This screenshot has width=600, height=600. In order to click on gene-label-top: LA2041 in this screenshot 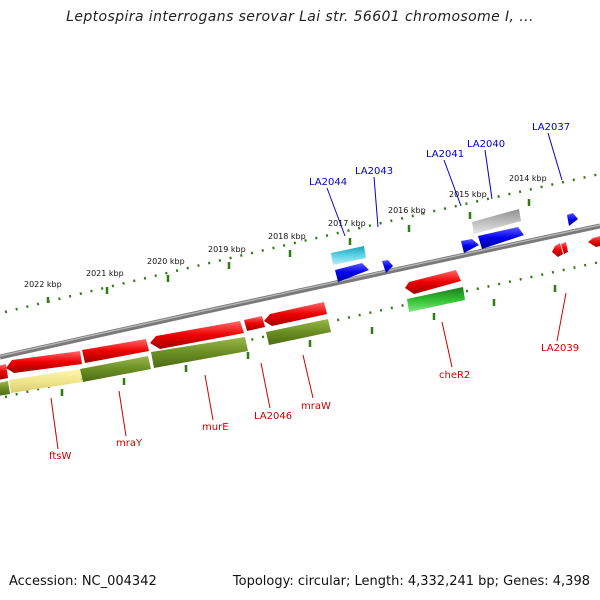, I will do `click(445, 154)`.